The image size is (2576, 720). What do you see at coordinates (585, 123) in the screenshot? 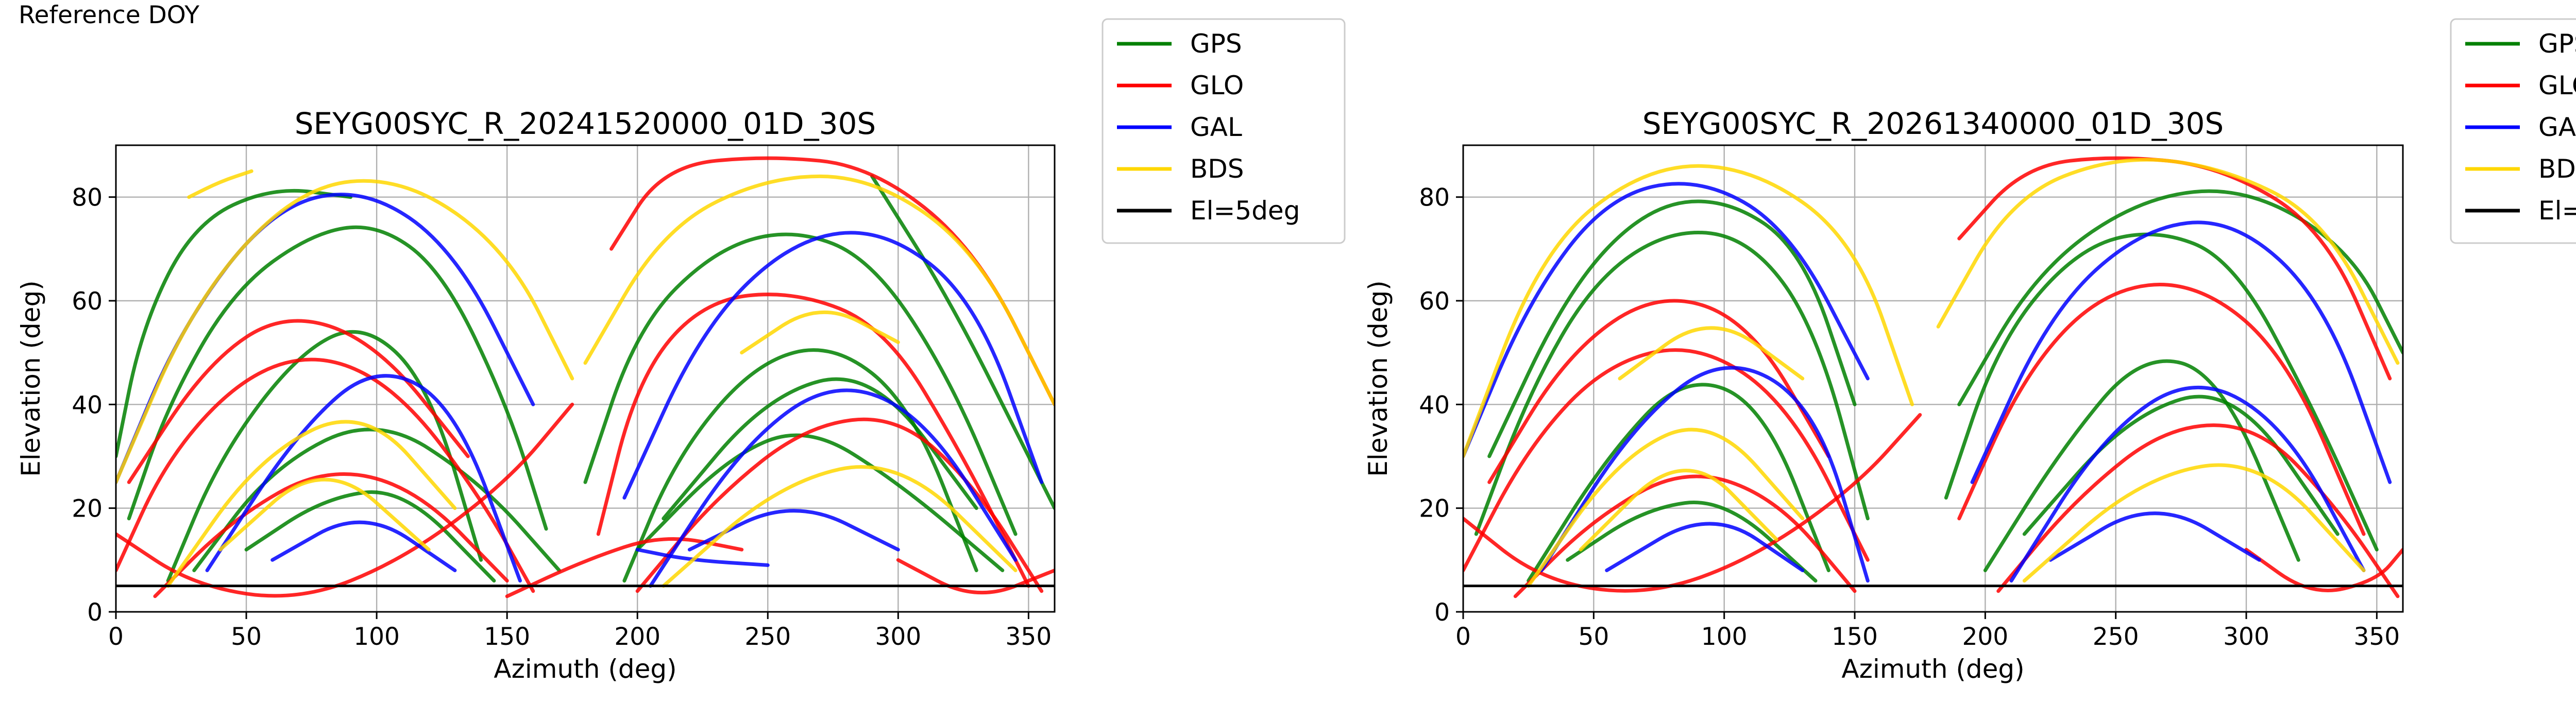
I see `chart-title: SEYG00SYC_R_20241520000_01D_30S` at bounding box center [585, 123].